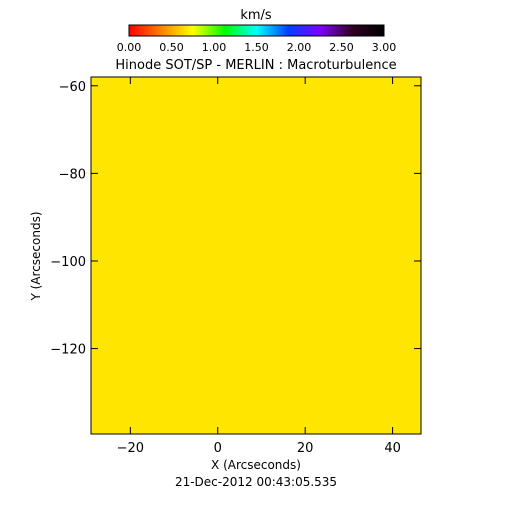  What do you see at coordinates (256, 482) in the screenshot?
I see `observation-timestamp: 21-Dec-2012 00:43:05.535` at bounding box center [256, 482].